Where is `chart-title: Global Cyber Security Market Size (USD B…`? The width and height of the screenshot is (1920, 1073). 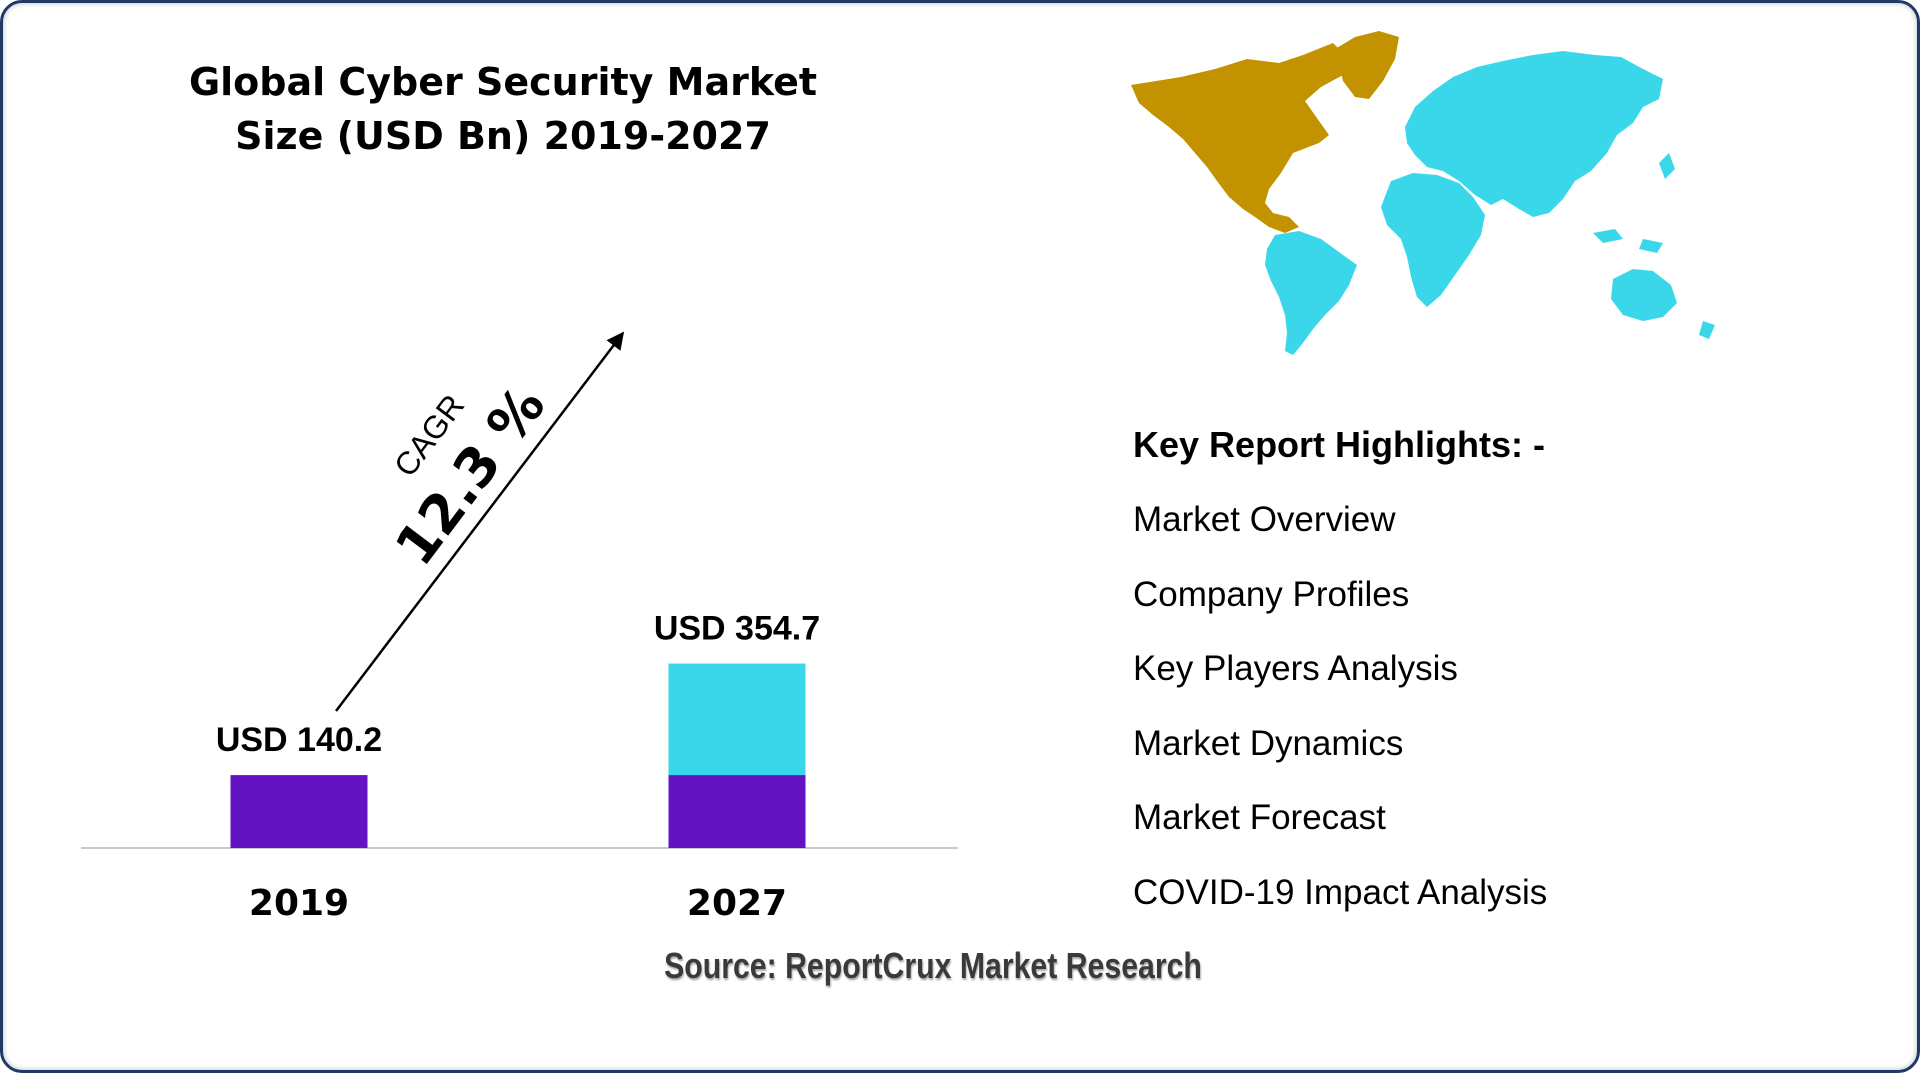
chart-title: Global Cyber Security Market Size (USD B… is located at coordinates (503, 109).